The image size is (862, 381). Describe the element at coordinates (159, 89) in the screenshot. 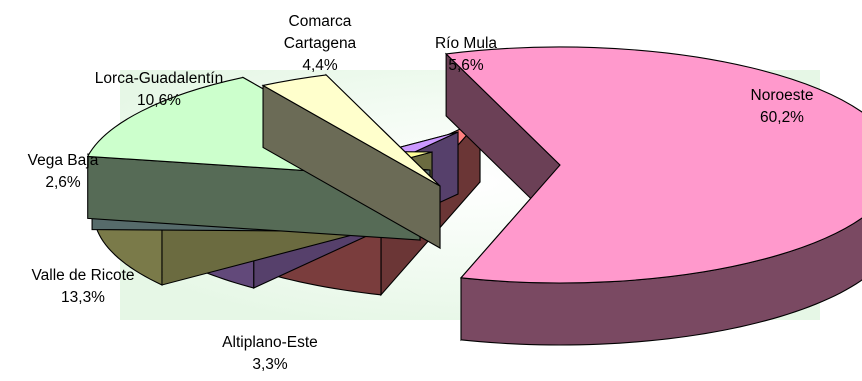

I see `data-label: Lorca-Guadalentín 10,6%` at that location.